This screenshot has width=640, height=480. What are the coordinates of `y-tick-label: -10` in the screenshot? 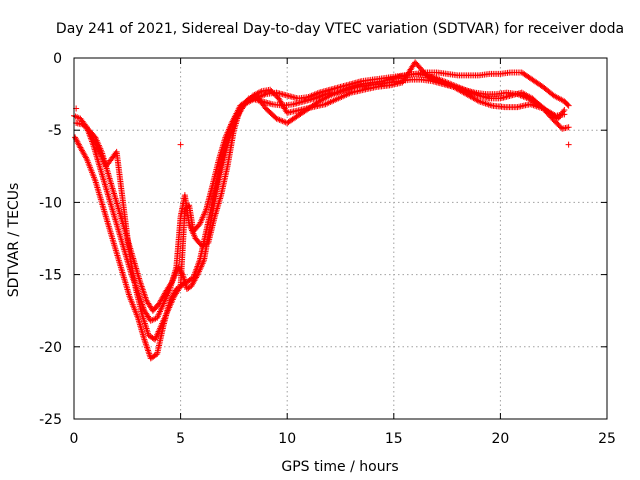 It's located at (50, 203).